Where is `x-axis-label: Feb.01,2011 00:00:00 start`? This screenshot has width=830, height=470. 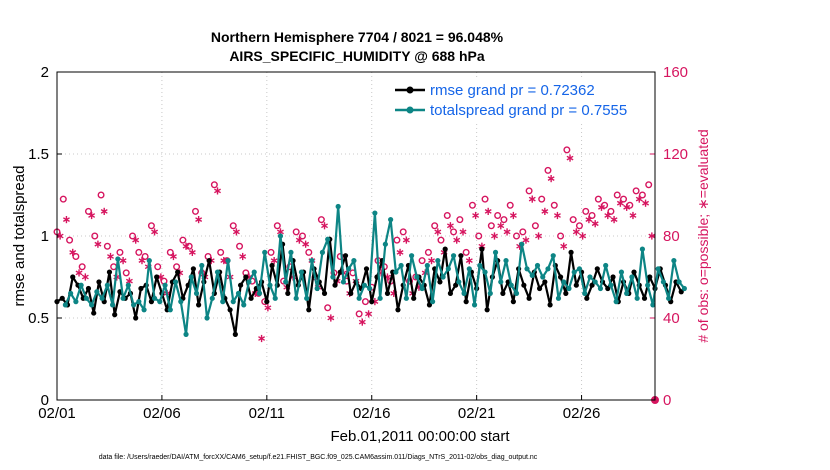 x-axis-label: Feb.01,2011 00:00:00 start is located at coordinates (420, 436).